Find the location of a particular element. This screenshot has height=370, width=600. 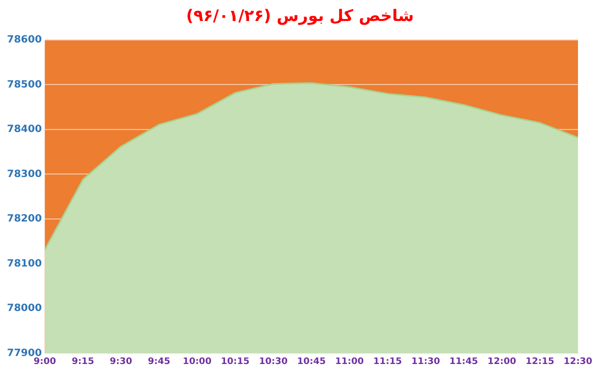

x-tick-label: 12:30 is located at coordinates (578, 361).